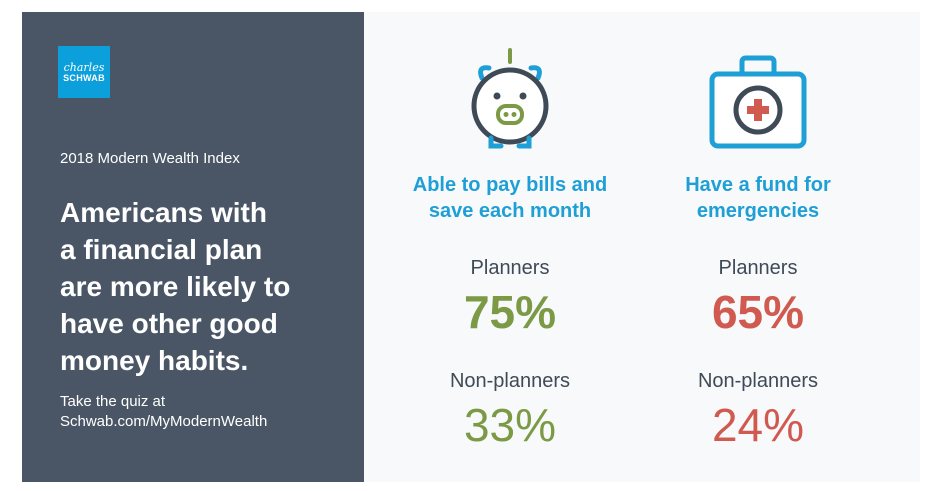 This screenshot has height=491, width=941. Describe the element at coordinates (510, 103) in the screenshot. I see `piggy-bank-icon` at that location.